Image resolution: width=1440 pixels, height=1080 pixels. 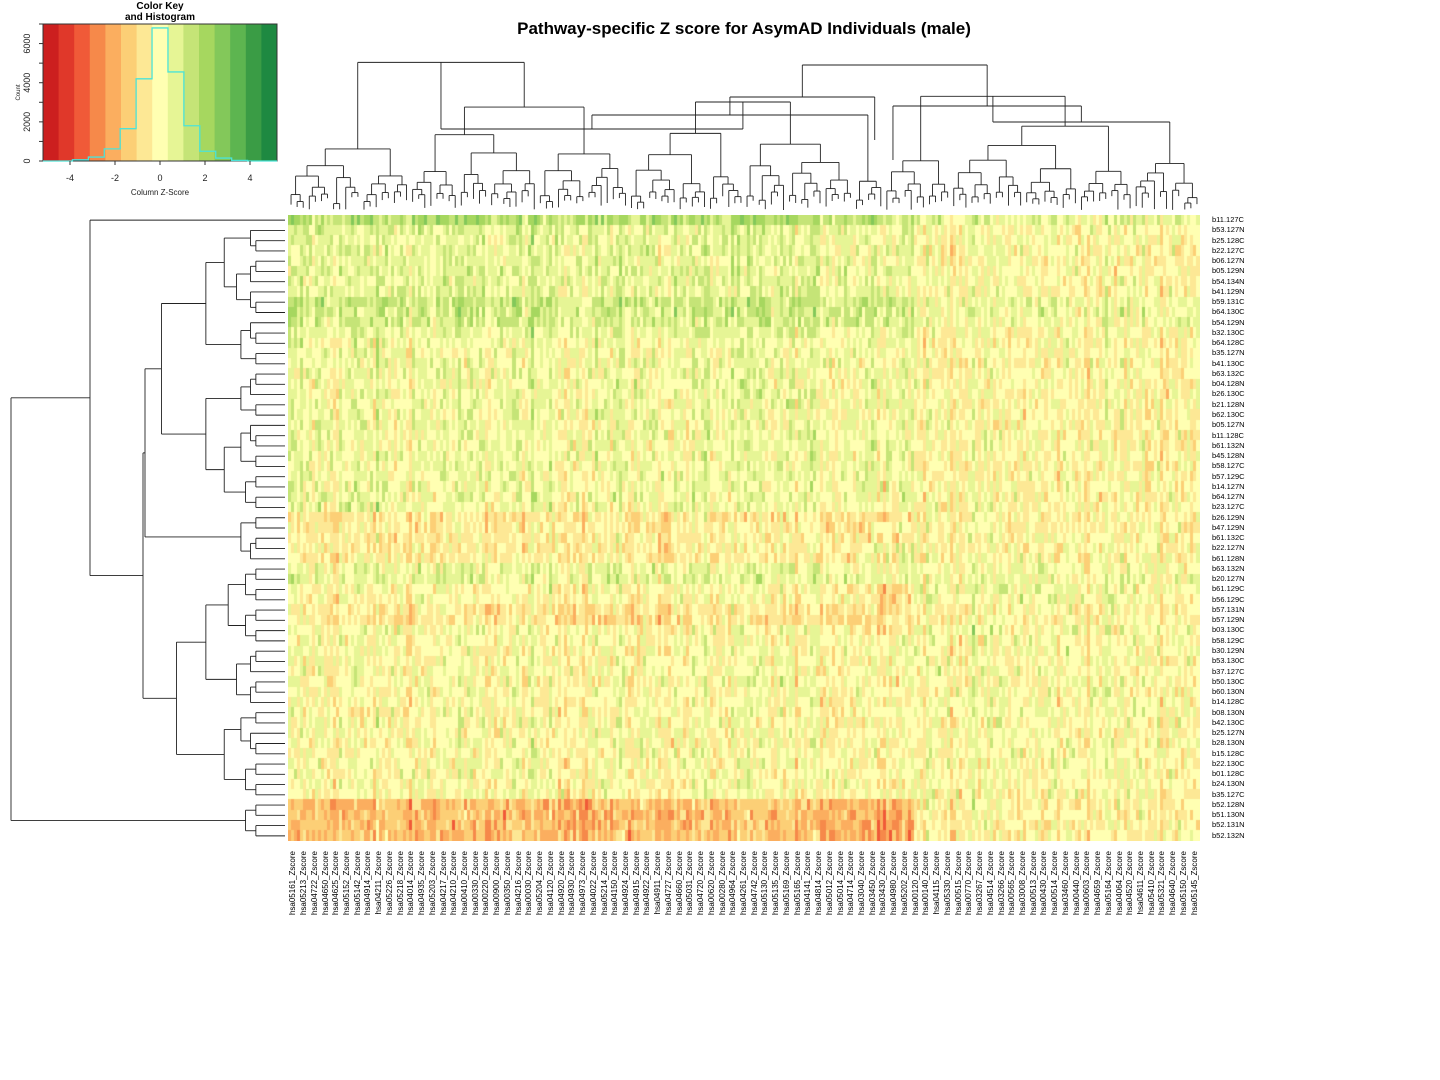 I want to click on column-label: hsa05130_Zscore, so click(x=765, y=883).